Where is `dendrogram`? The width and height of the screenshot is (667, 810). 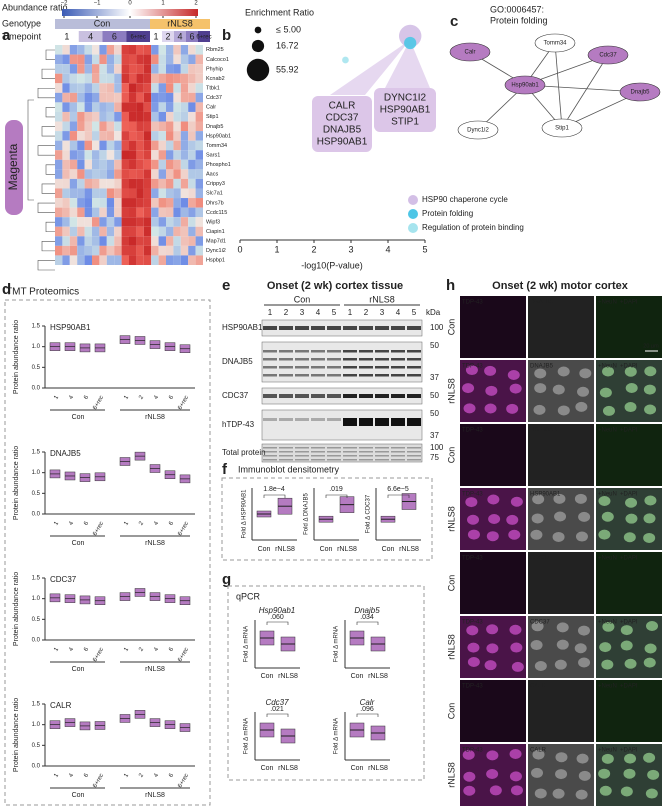
dendrogram is located at coordinates (50, 54).